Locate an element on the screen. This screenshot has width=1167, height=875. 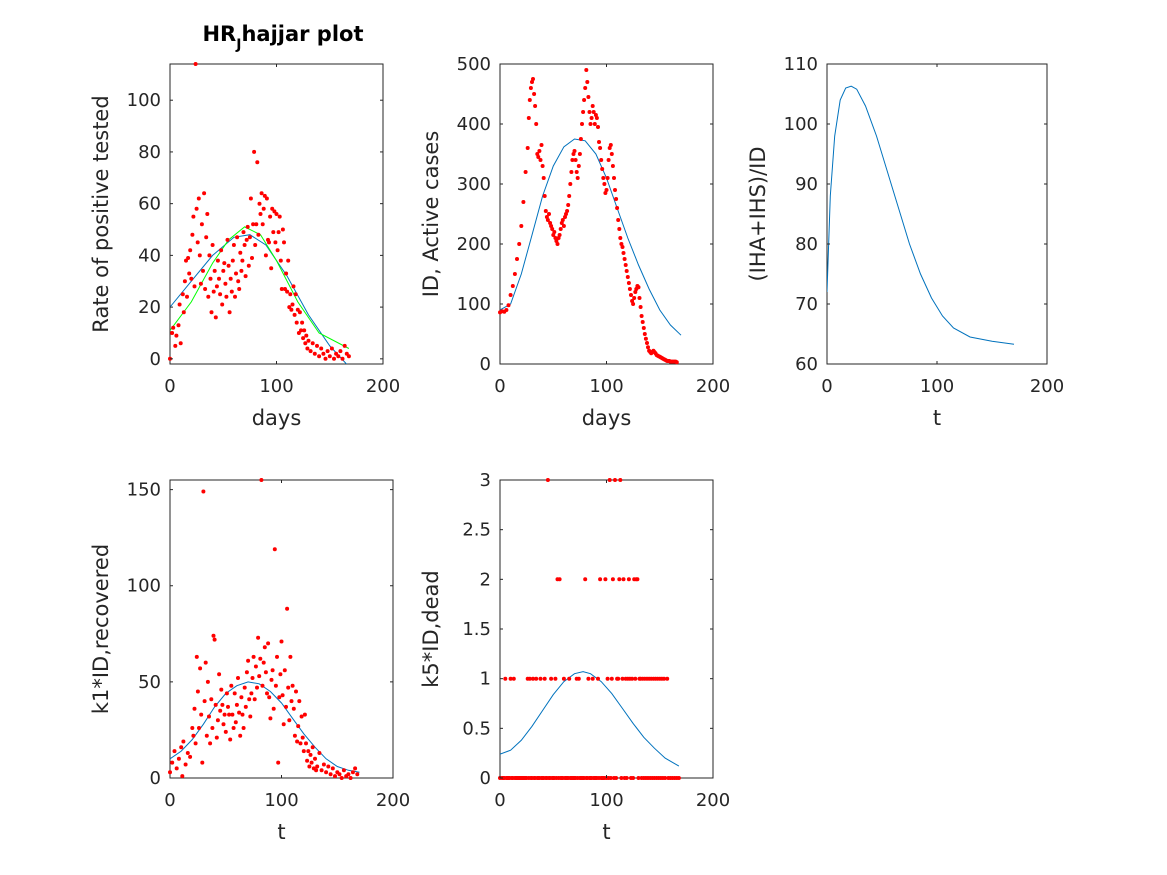
y-tick-label: 200 is located at coordinates (474, 244).